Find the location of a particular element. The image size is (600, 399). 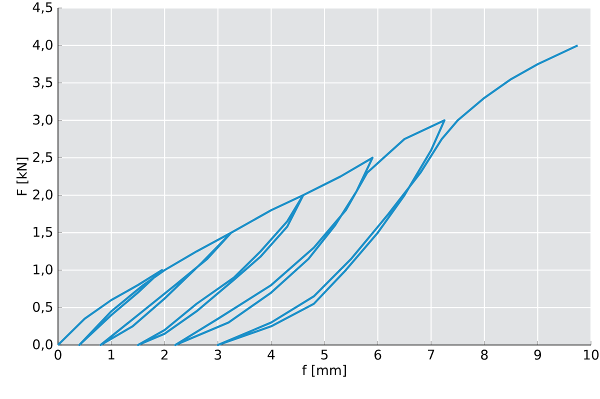

x-tick-label: 3 is located at coordinates (218, 355).